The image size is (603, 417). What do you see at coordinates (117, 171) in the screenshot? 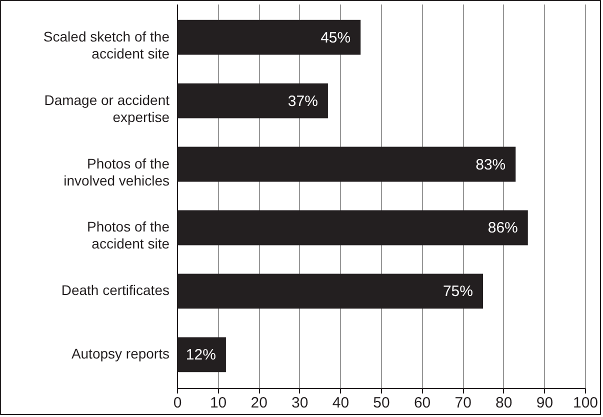
I see `y-tick-label: Photos of the involved vehicles` at bounding box center [117, 171].